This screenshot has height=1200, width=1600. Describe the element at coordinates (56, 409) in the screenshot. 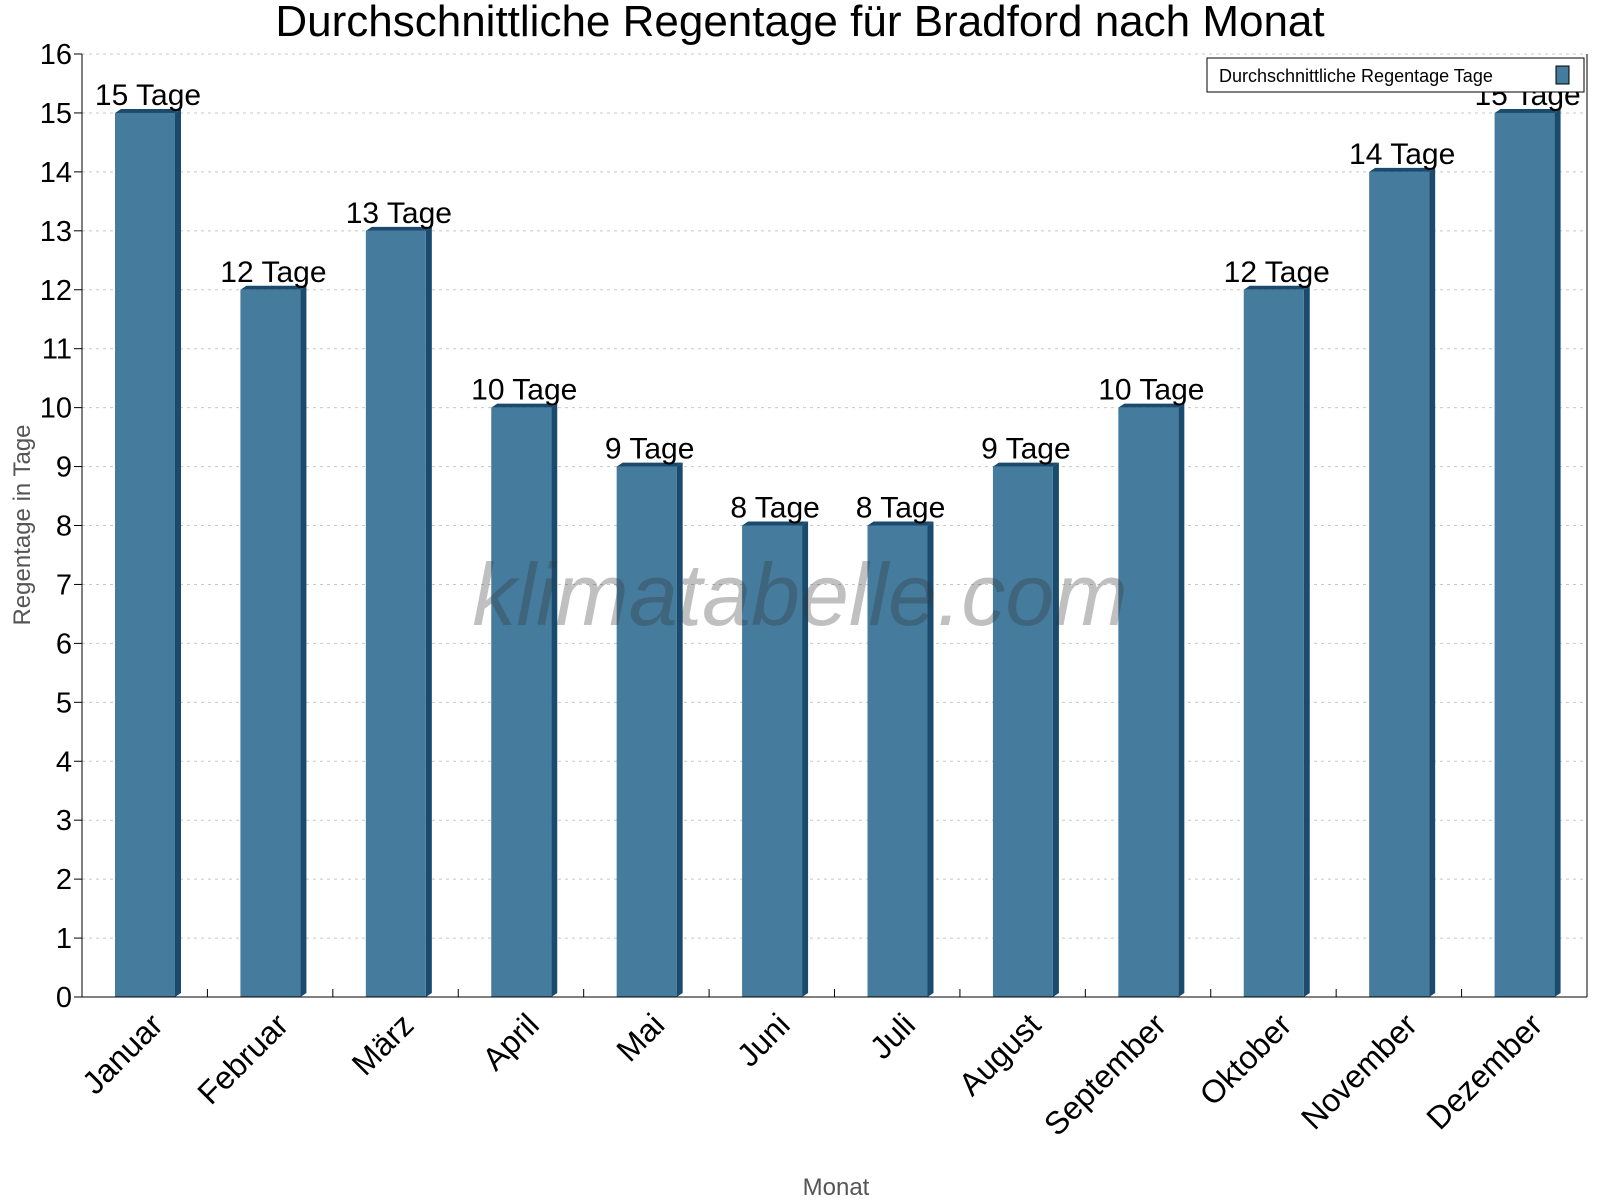

I see `y-tick-label: 10` at that location.